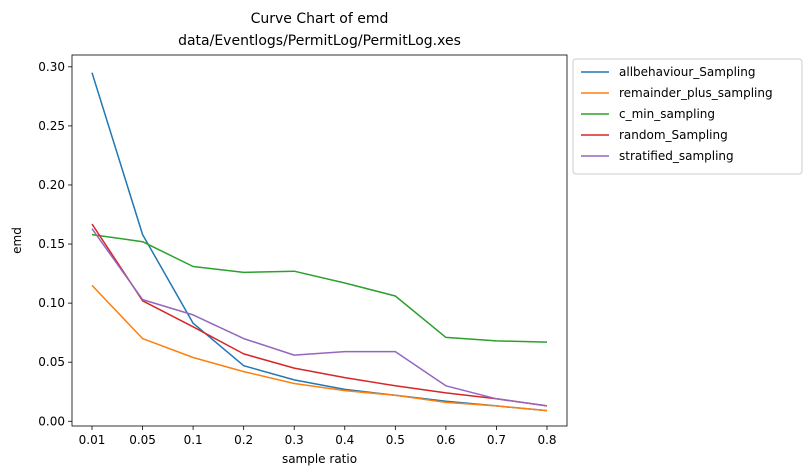 The width and height of the screenshot is (810, 476). What do you see at coordinates (294, 440) in the screenshot?
I see `x-tick-label: 0.3` at bounding box center [294, 440].